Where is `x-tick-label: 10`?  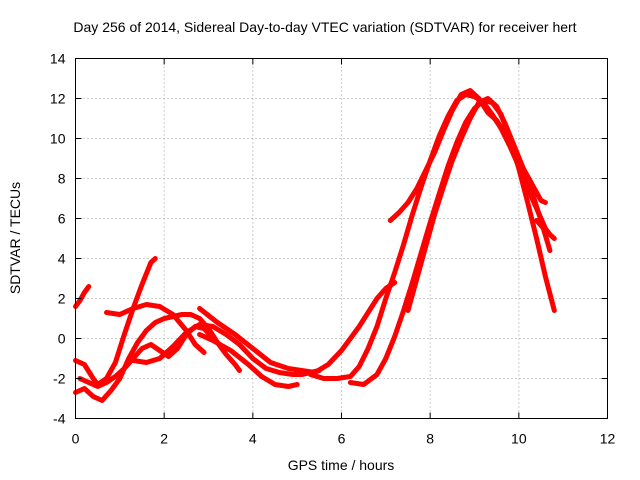
x-tick-label: 10 is located at coordinates (519, 439).